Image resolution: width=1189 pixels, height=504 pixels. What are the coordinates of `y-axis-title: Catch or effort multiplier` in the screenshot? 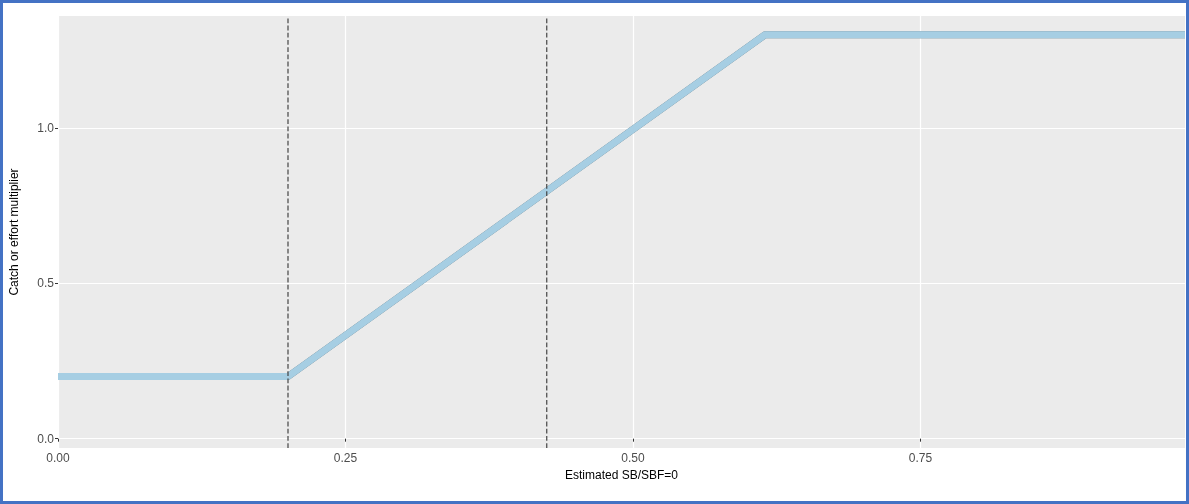 It's located at (14, 232).